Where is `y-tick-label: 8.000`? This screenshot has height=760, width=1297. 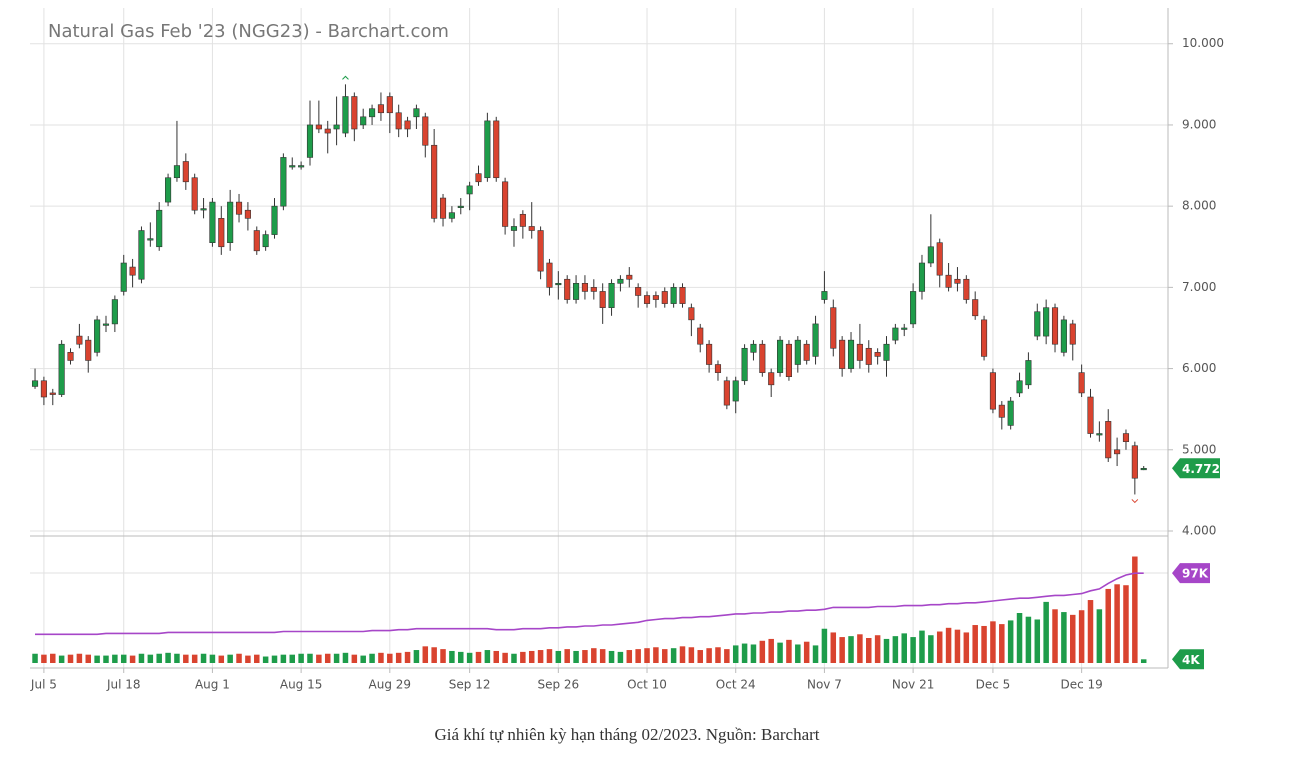
y-tick-label: 8.000 is located at coordinates (1199, 206).